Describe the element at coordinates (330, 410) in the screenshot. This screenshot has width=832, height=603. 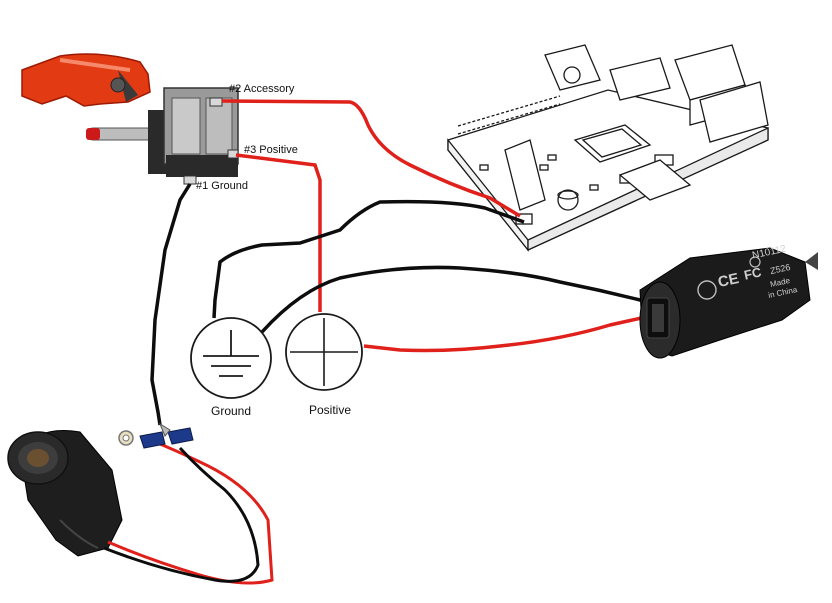
I see `positive-node-label: Positive` at that location.